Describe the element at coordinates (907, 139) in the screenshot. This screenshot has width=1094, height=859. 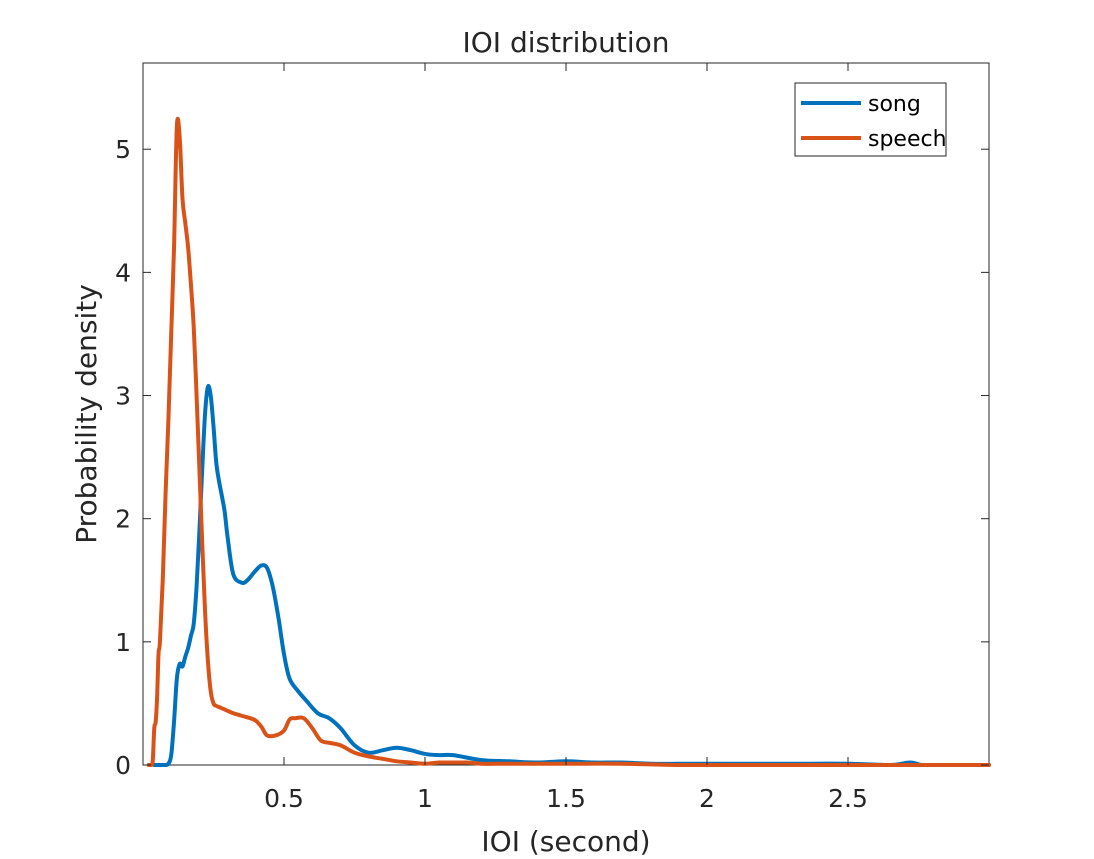
I see `legend-label-speech: speech` at that location.